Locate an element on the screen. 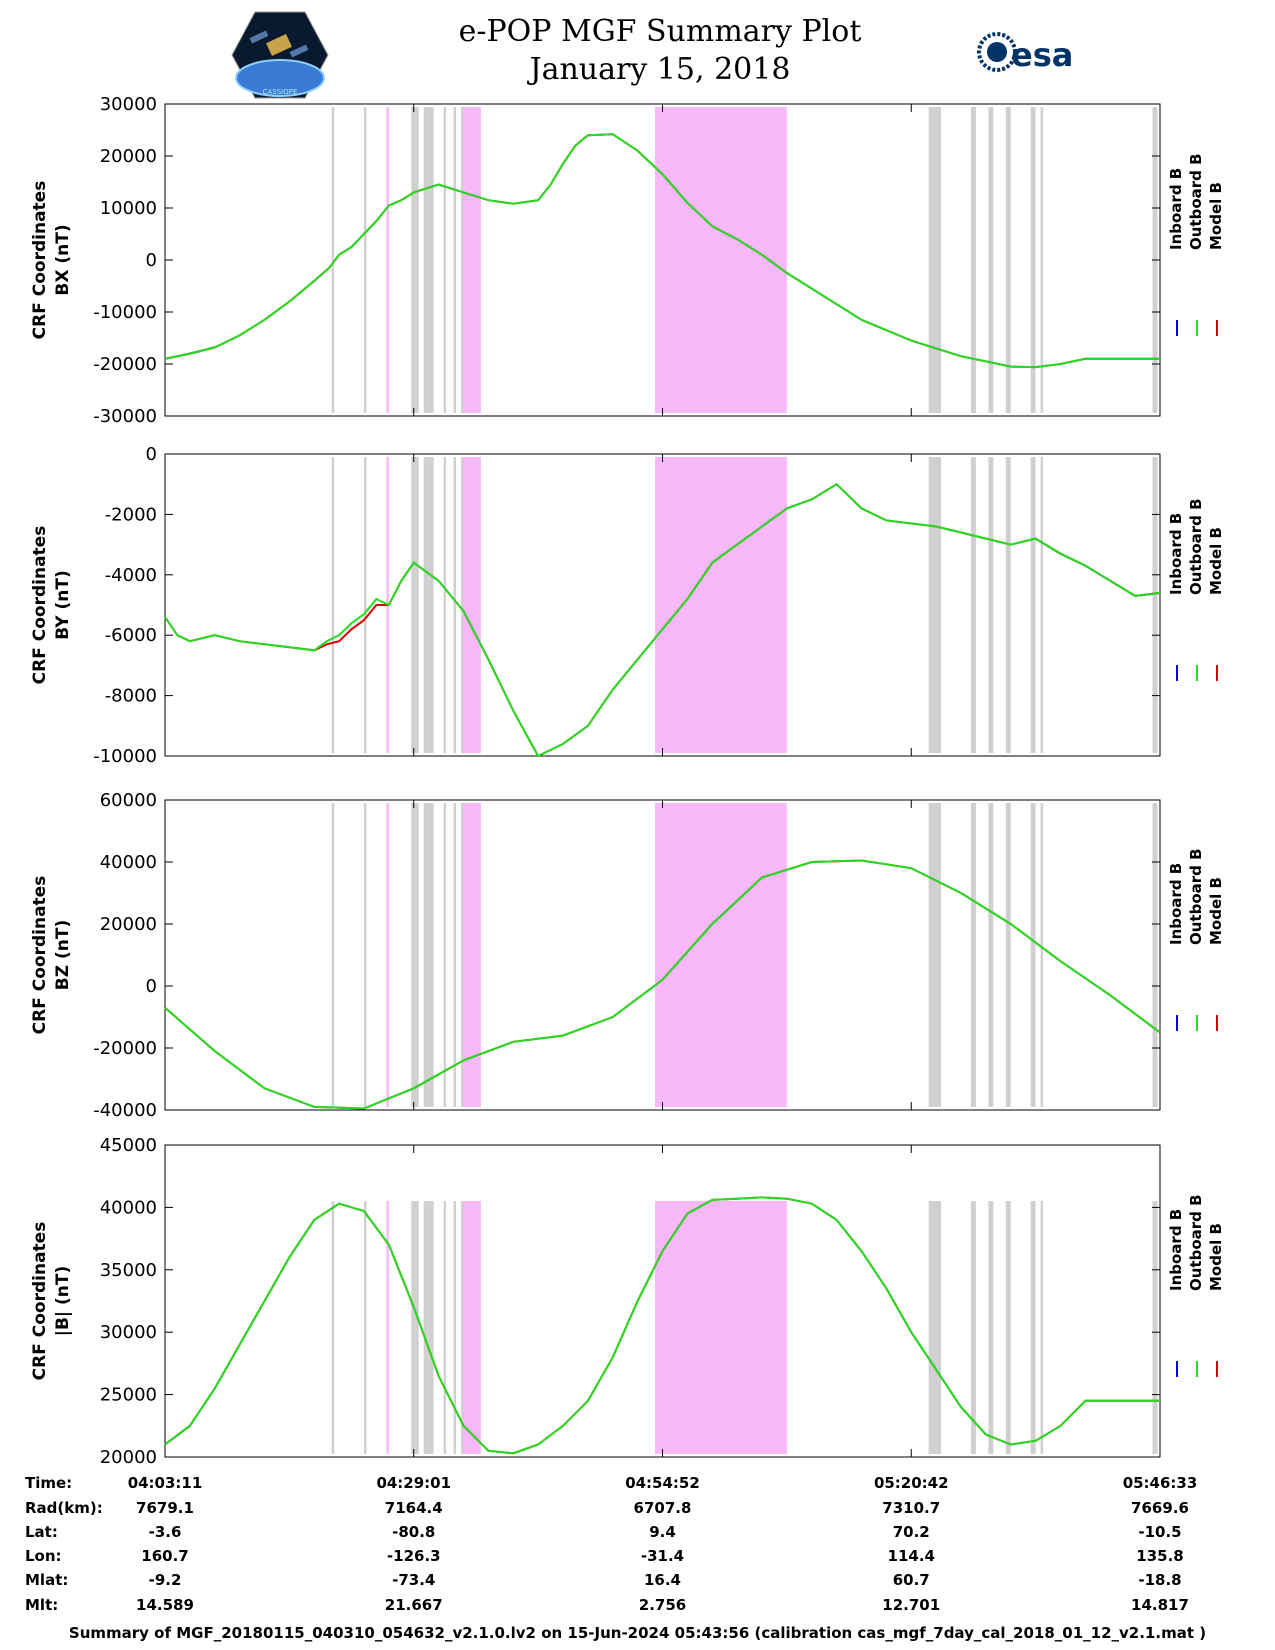 The height and width of the screenshot is (1650, 1275). ephemeris-row-label: Rad(km): is located at coordinates (64, 1508).